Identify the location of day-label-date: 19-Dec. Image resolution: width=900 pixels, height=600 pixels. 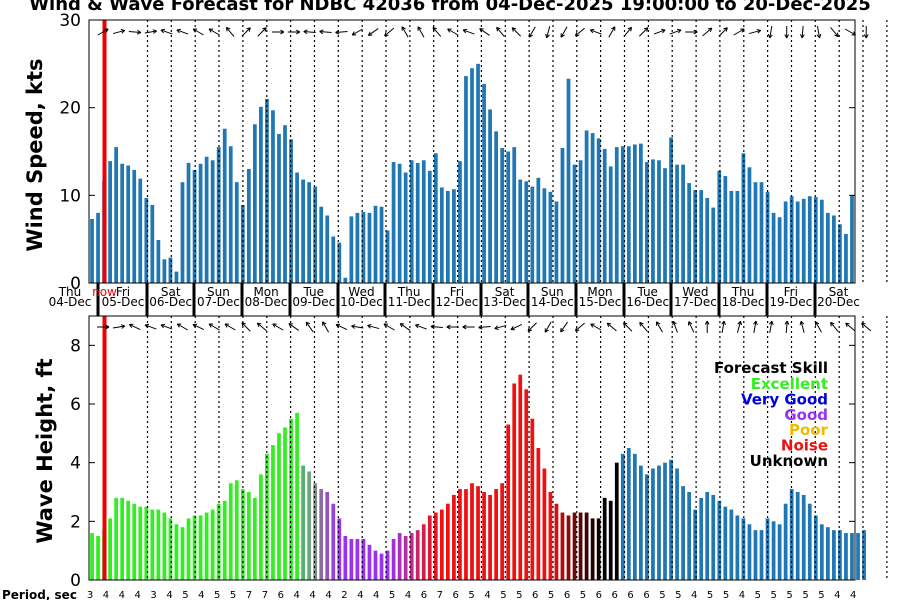
(790, 302).